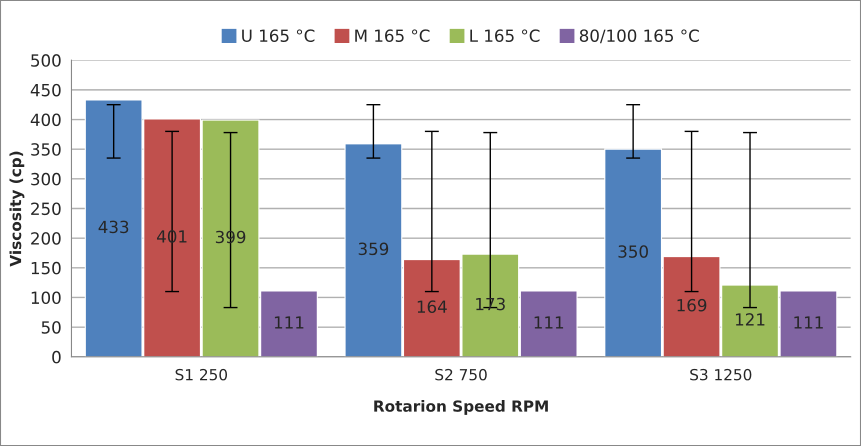  Describe the element at coordinates (16, 209) in the screenshot. I see `y-axis-title: Viscosity (cp)` at that location.